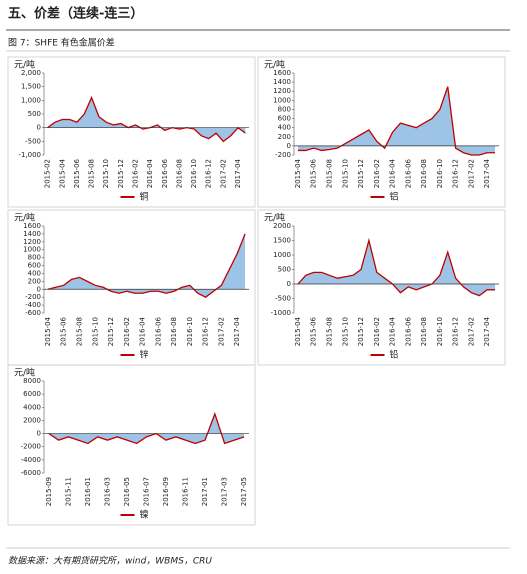 The image size is (527, 574). Describe the element at coordinates (110, 561) in the screenshot. I see `source-note: 数据来源：大有期货研究所，wind，WBMS，CRU` at that location.